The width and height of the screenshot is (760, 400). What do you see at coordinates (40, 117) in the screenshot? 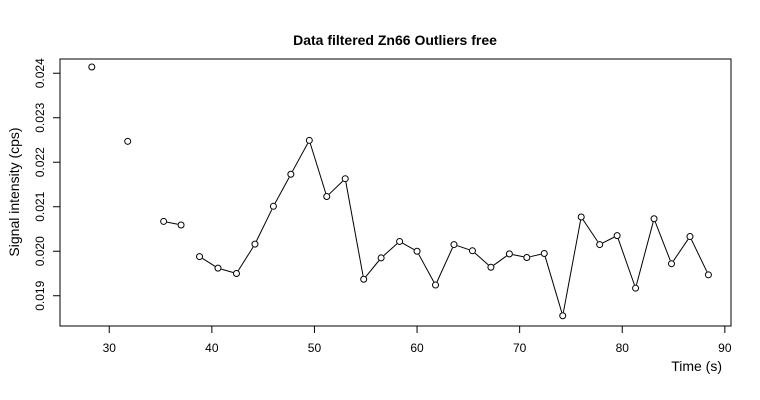
I see `y-tick-label: 0.023` at bounding box center [40, 117].